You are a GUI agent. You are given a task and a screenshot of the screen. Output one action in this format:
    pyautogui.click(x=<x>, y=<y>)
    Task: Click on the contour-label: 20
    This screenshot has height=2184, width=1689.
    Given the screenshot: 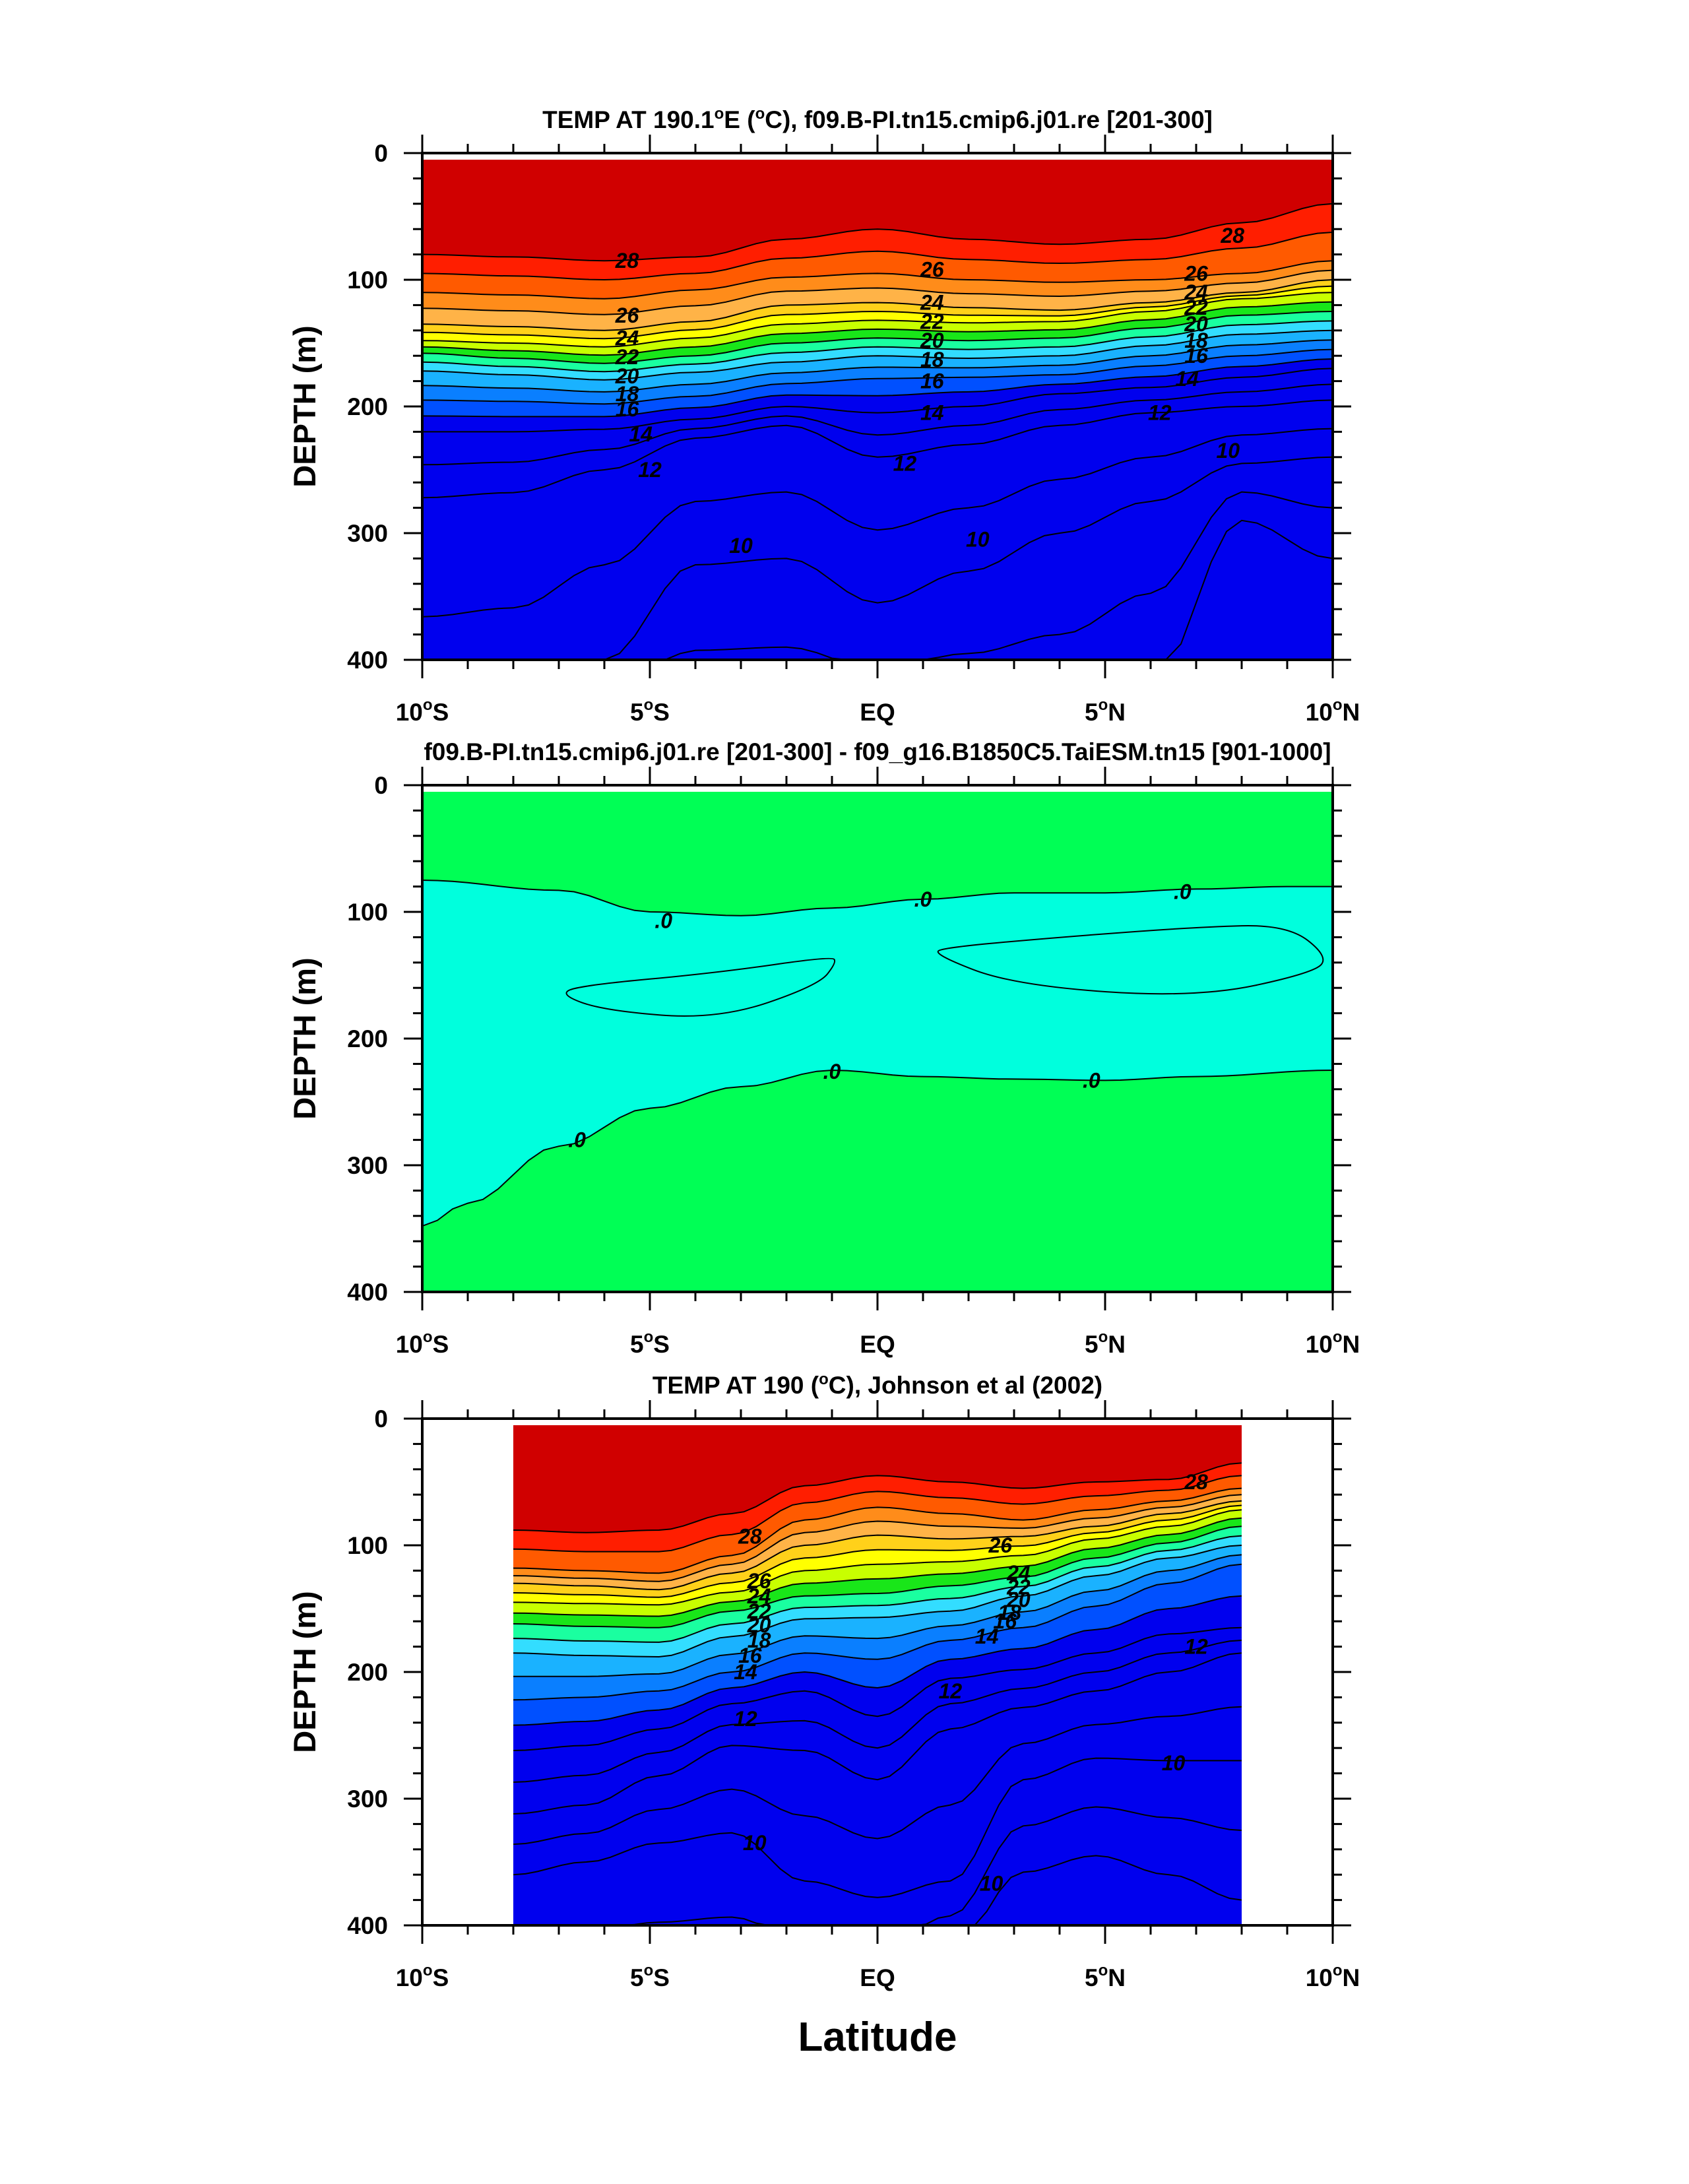 What is the action you would take?
    pyautogui.click(x=932, y=340)
    